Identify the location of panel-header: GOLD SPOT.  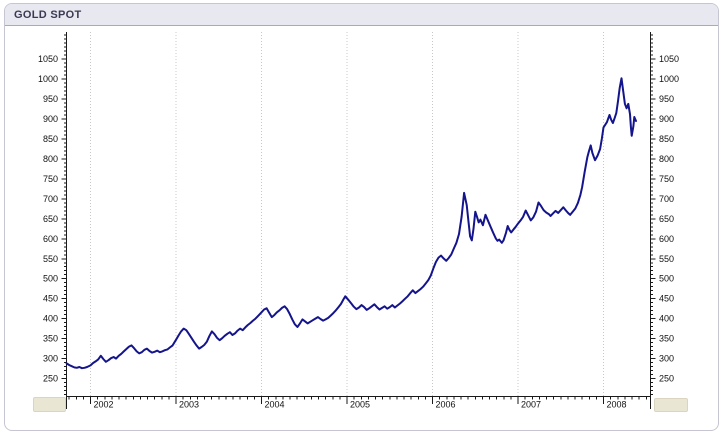
(361, 15).